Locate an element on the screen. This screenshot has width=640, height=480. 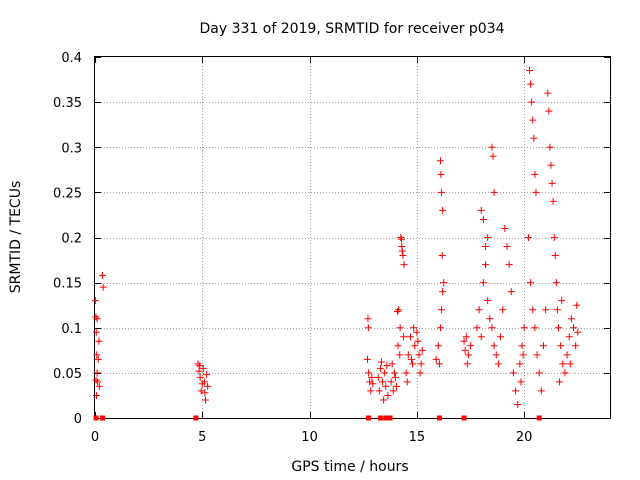
x-tick-labels: 0 5 10 15 20 is located at coordinates (312, 437).